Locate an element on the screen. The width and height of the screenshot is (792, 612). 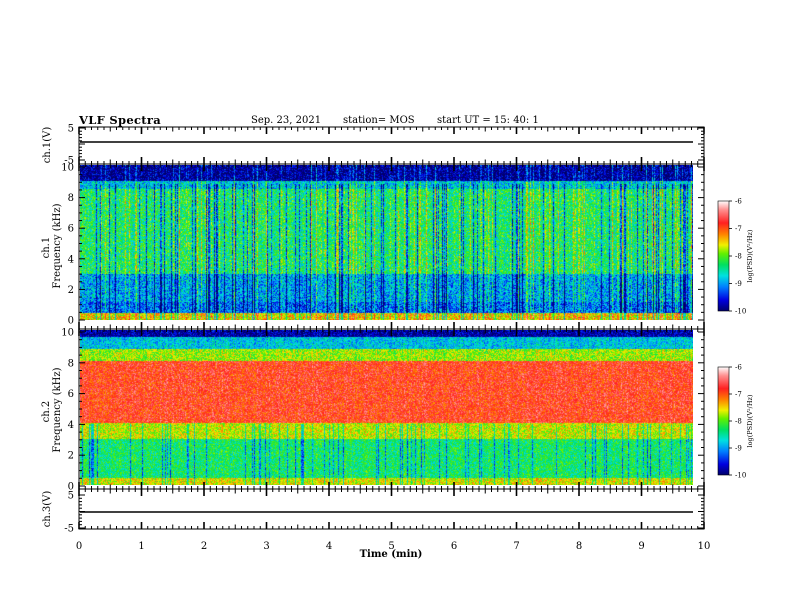
ch2-channel-name: ch.2 is located at coordinates (46, 412).